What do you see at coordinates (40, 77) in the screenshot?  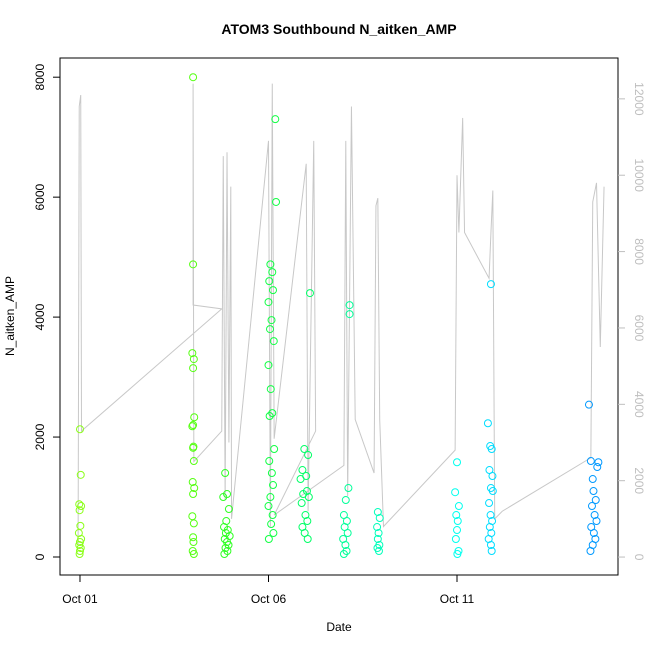 I see `y-tick-label: 8000` at bounding box center [40, 77].